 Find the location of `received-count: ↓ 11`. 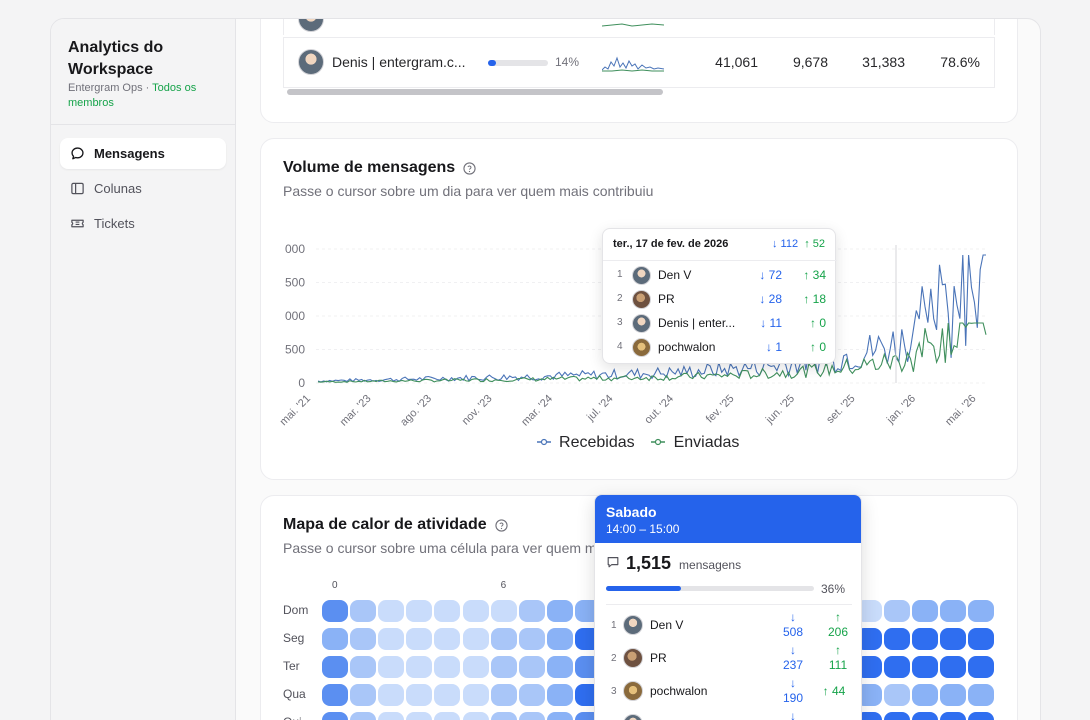

received-count: ↓ 11 is located at coordinates (771, 323).